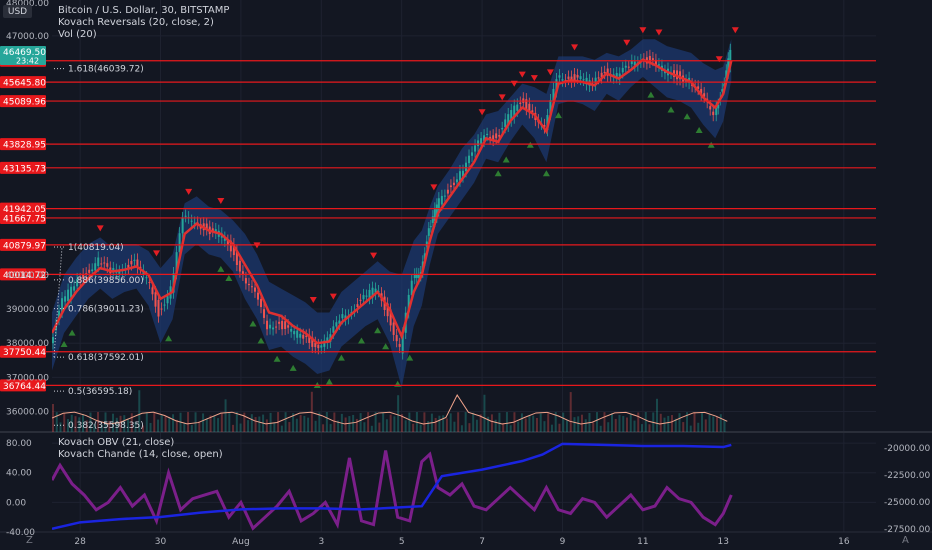  What do you see at coordinates (27, 413) in the screenshot?
I see `price-tick-label: 36000.00` at bounding box center [27, 413].